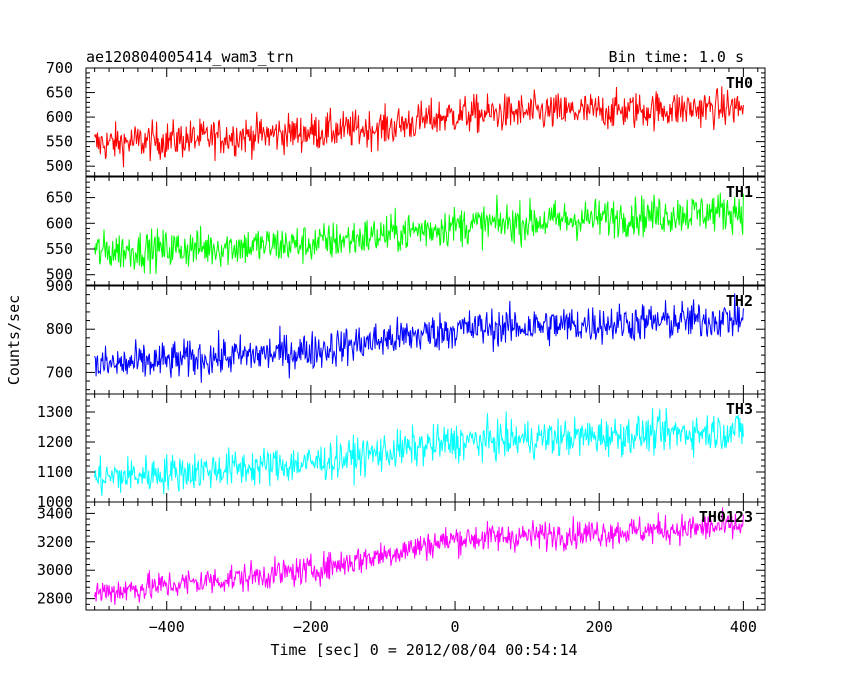 The image size is (850, 680). I want to click on series-line-th0123, so click(419, 556).